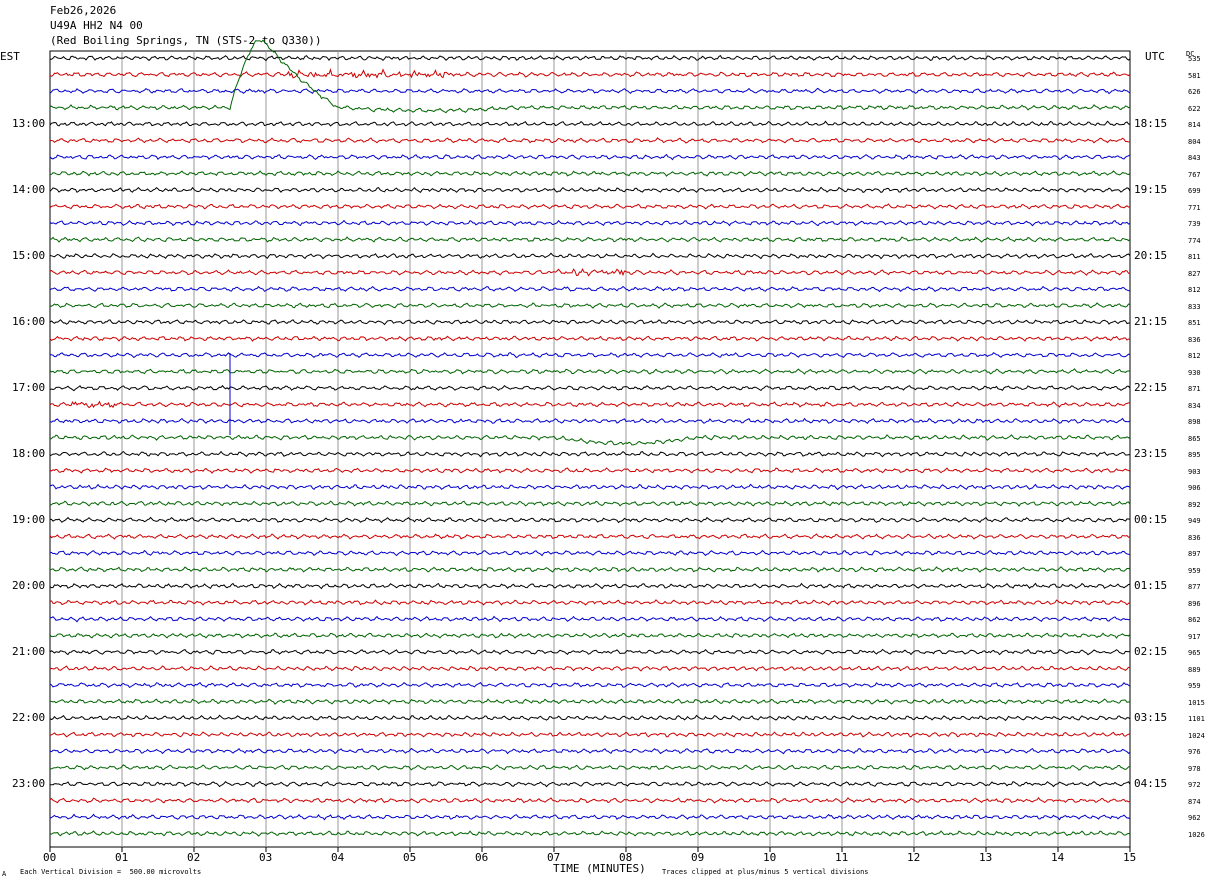 This screenshot has height=886, width=1210. I want to click on dc-value: 949, so click(1194, 521).